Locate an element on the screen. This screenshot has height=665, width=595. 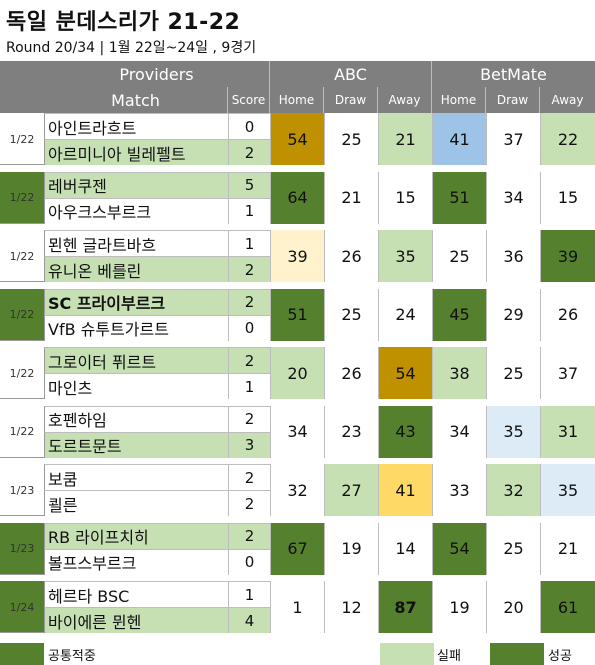
header-provider-betmate: BetMate is located at coordinates (513, 74).